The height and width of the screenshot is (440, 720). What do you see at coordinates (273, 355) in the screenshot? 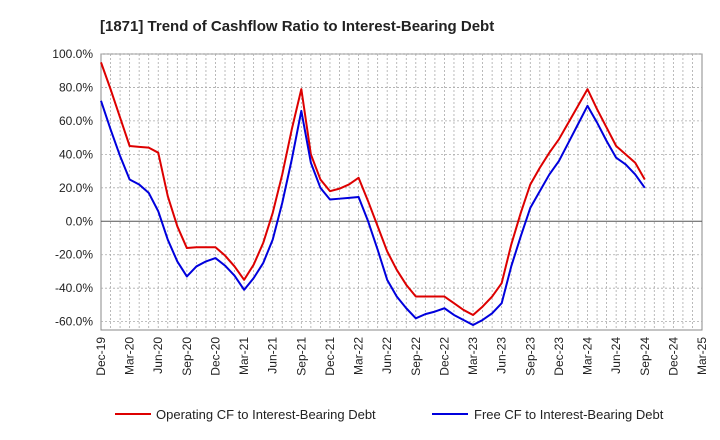
I see `x-tick-label: Jun-21` at bounding box center [273, 355].